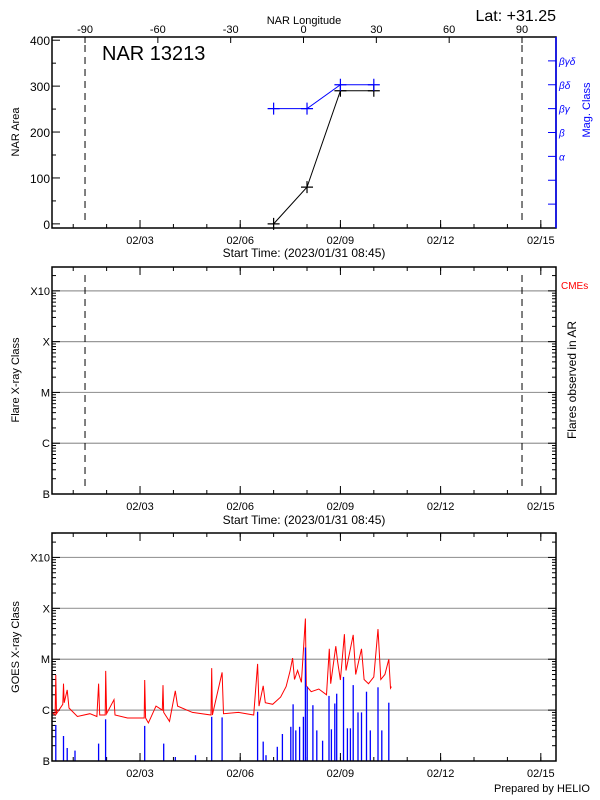  Describe the element at coordinates (567, 62) in the screenshot. I see `mag-class-tick-label: βγδ` at that location.